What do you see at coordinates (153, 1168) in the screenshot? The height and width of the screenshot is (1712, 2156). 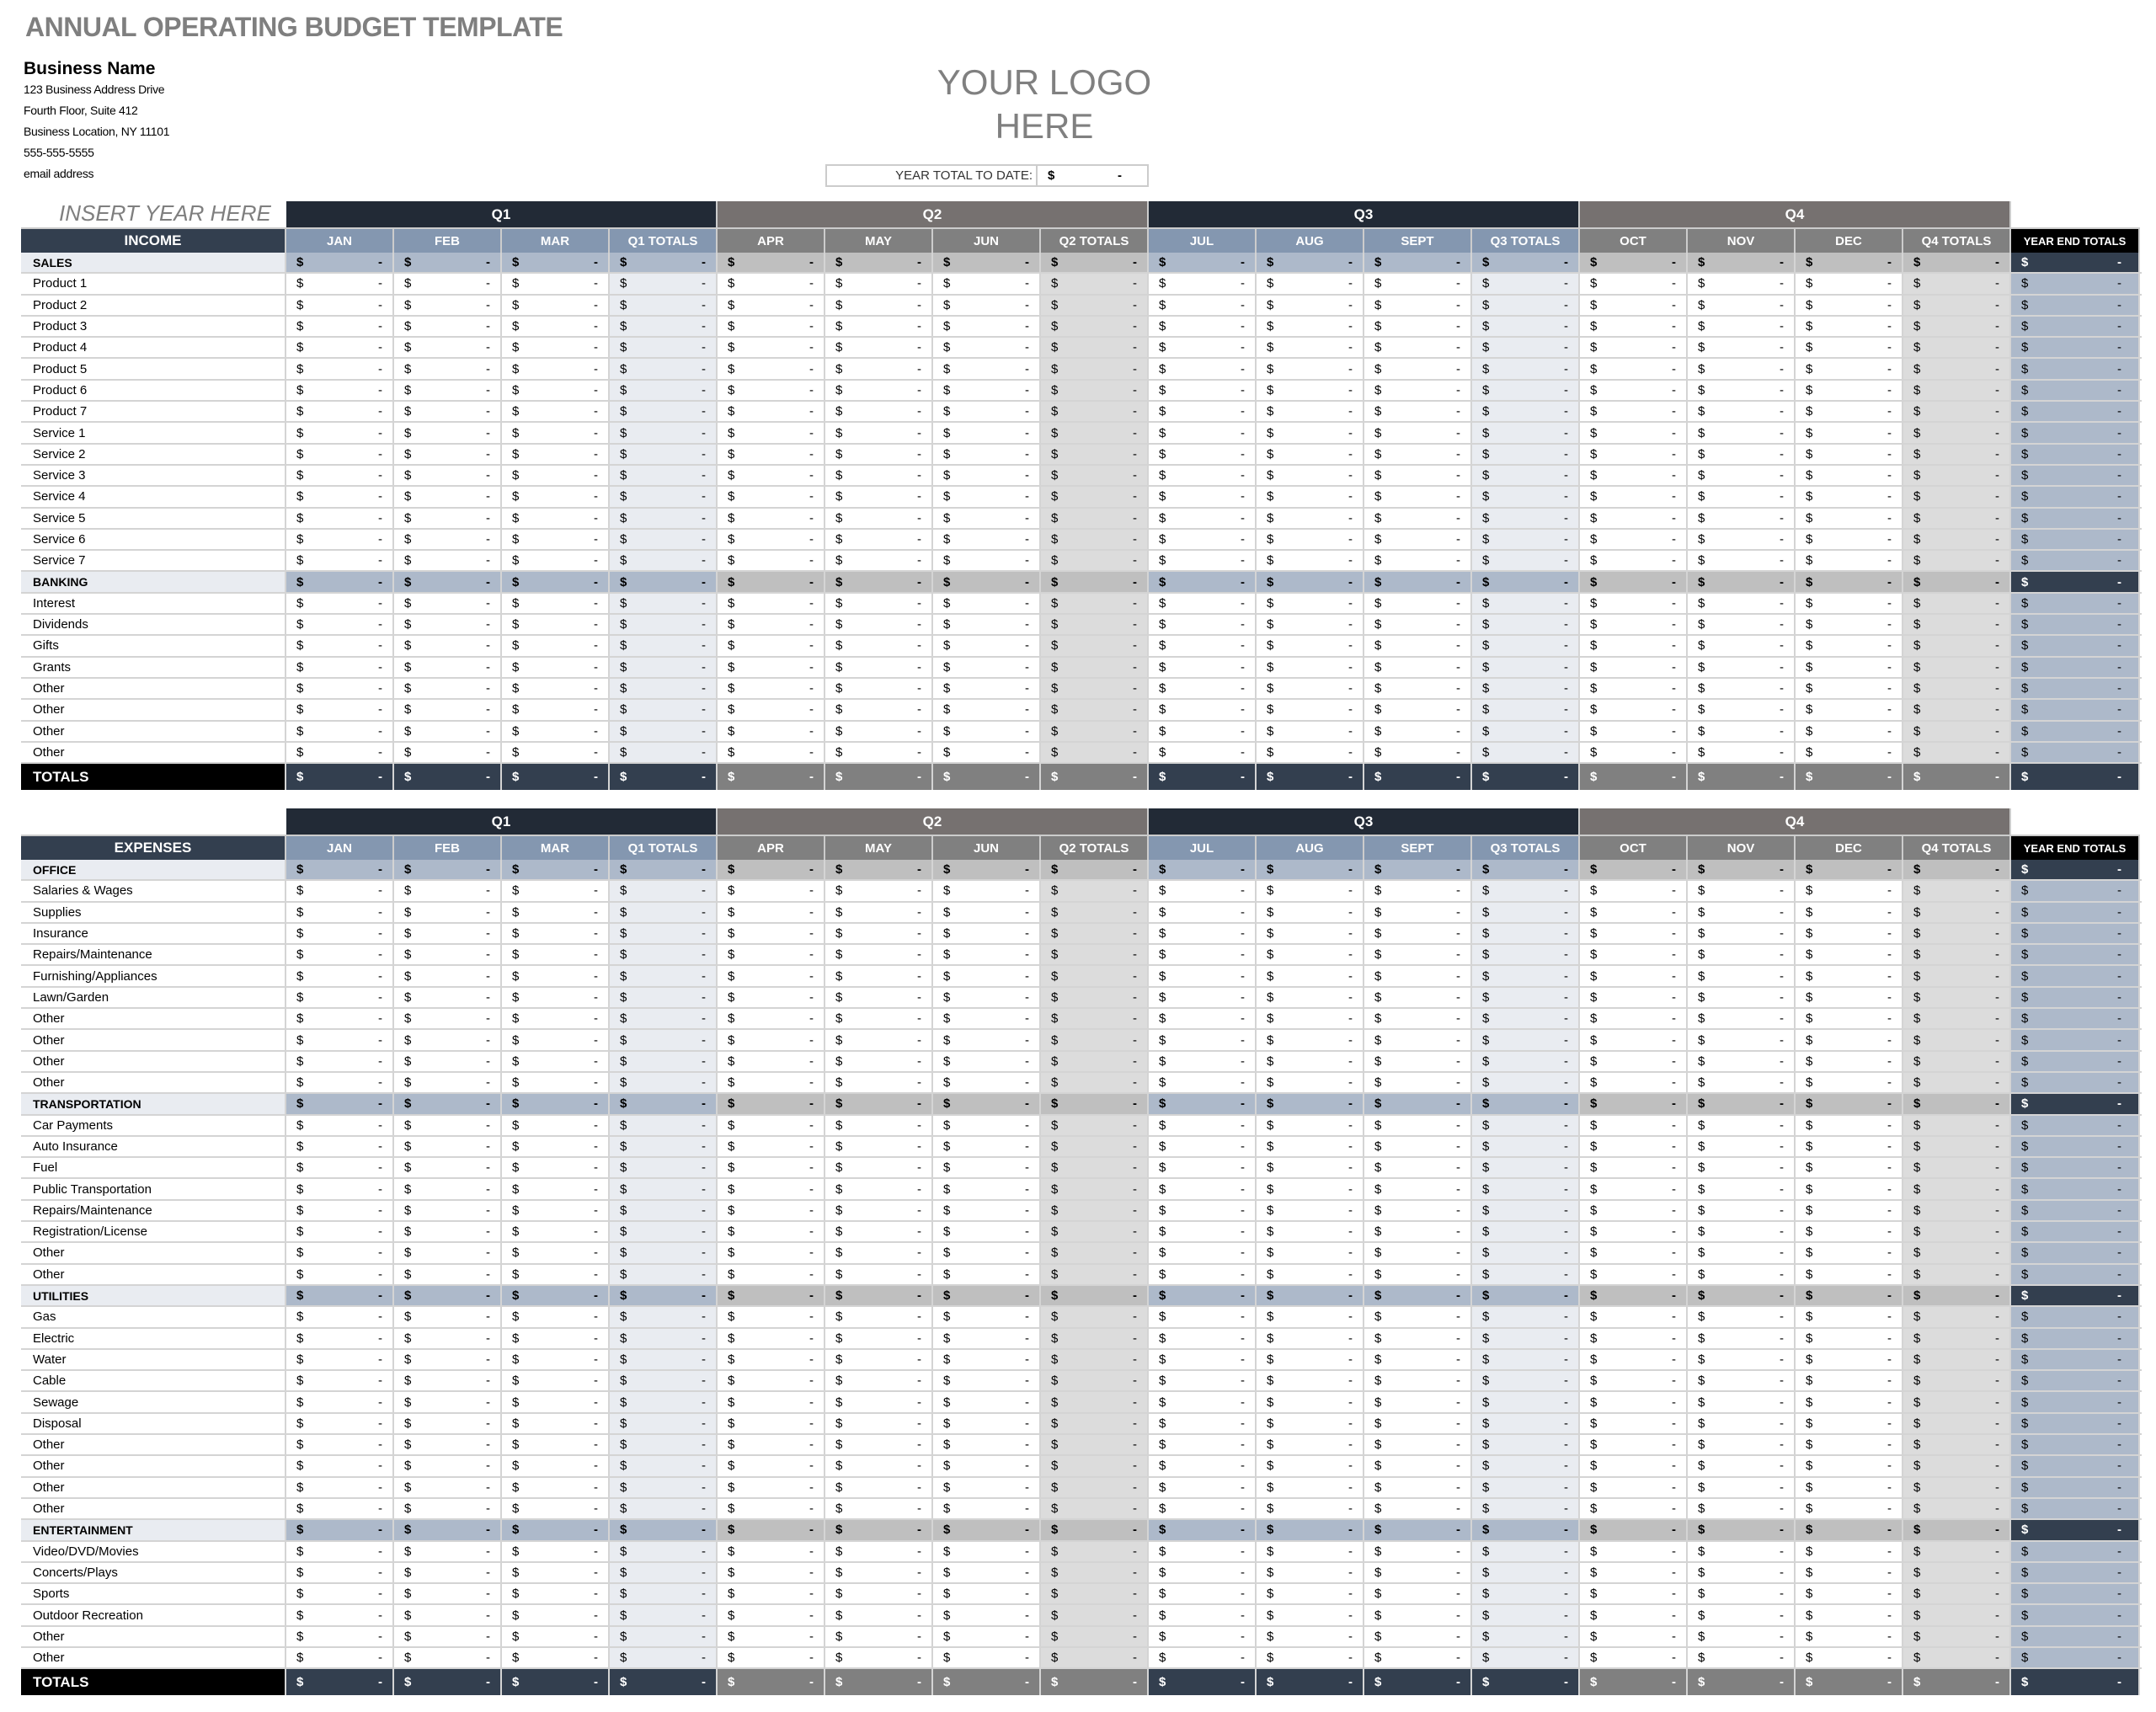 I see `row-label: Fuel` at bounding box center [153, 1168].